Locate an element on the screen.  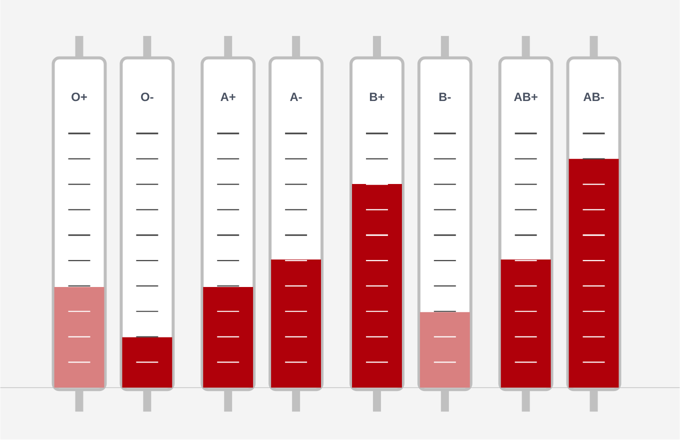
x-tick-label: AB- is located at coordinates (593, 97).